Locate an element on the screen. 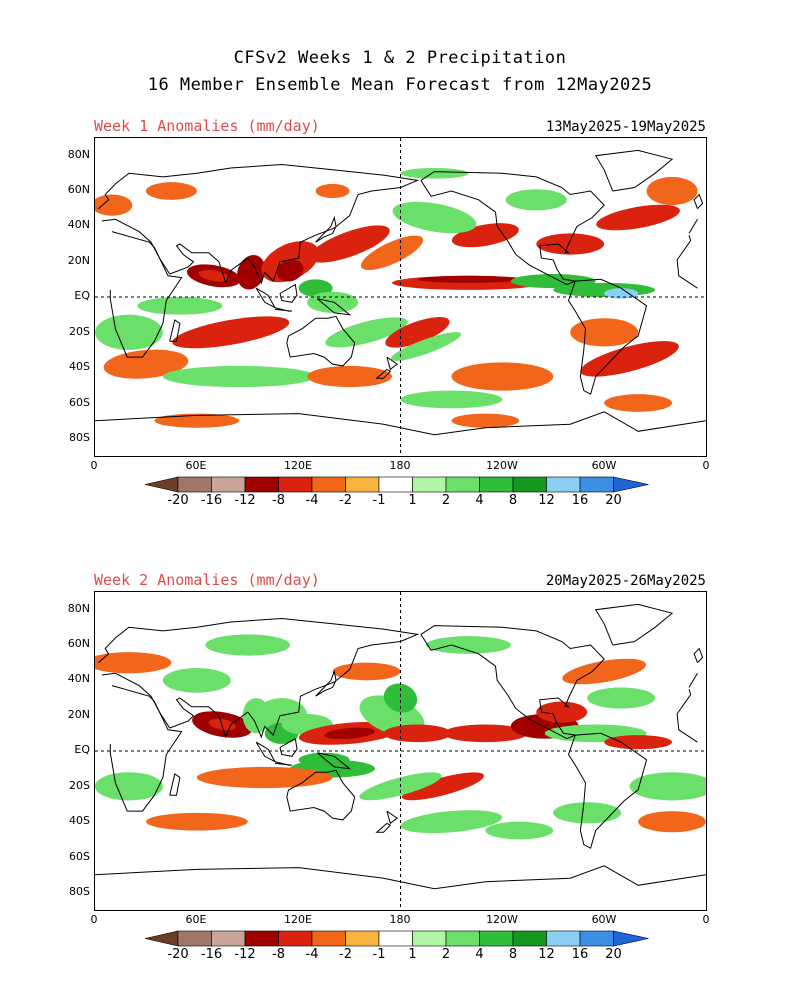 This screenshot has height=1000, width=800. longitude-tick-label: 180 is located at coordinates (400, 919).